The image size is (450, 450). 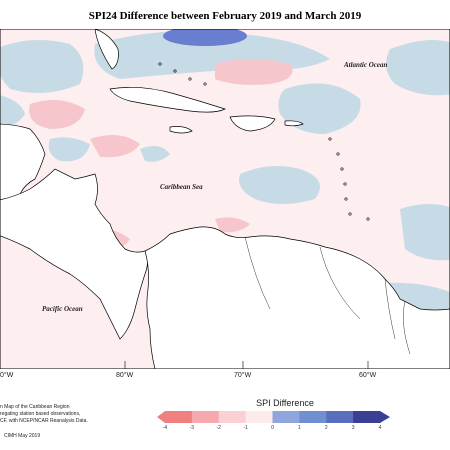 I want to click on credit-line-2: regating station based observations,, so click(x=40, y=414).